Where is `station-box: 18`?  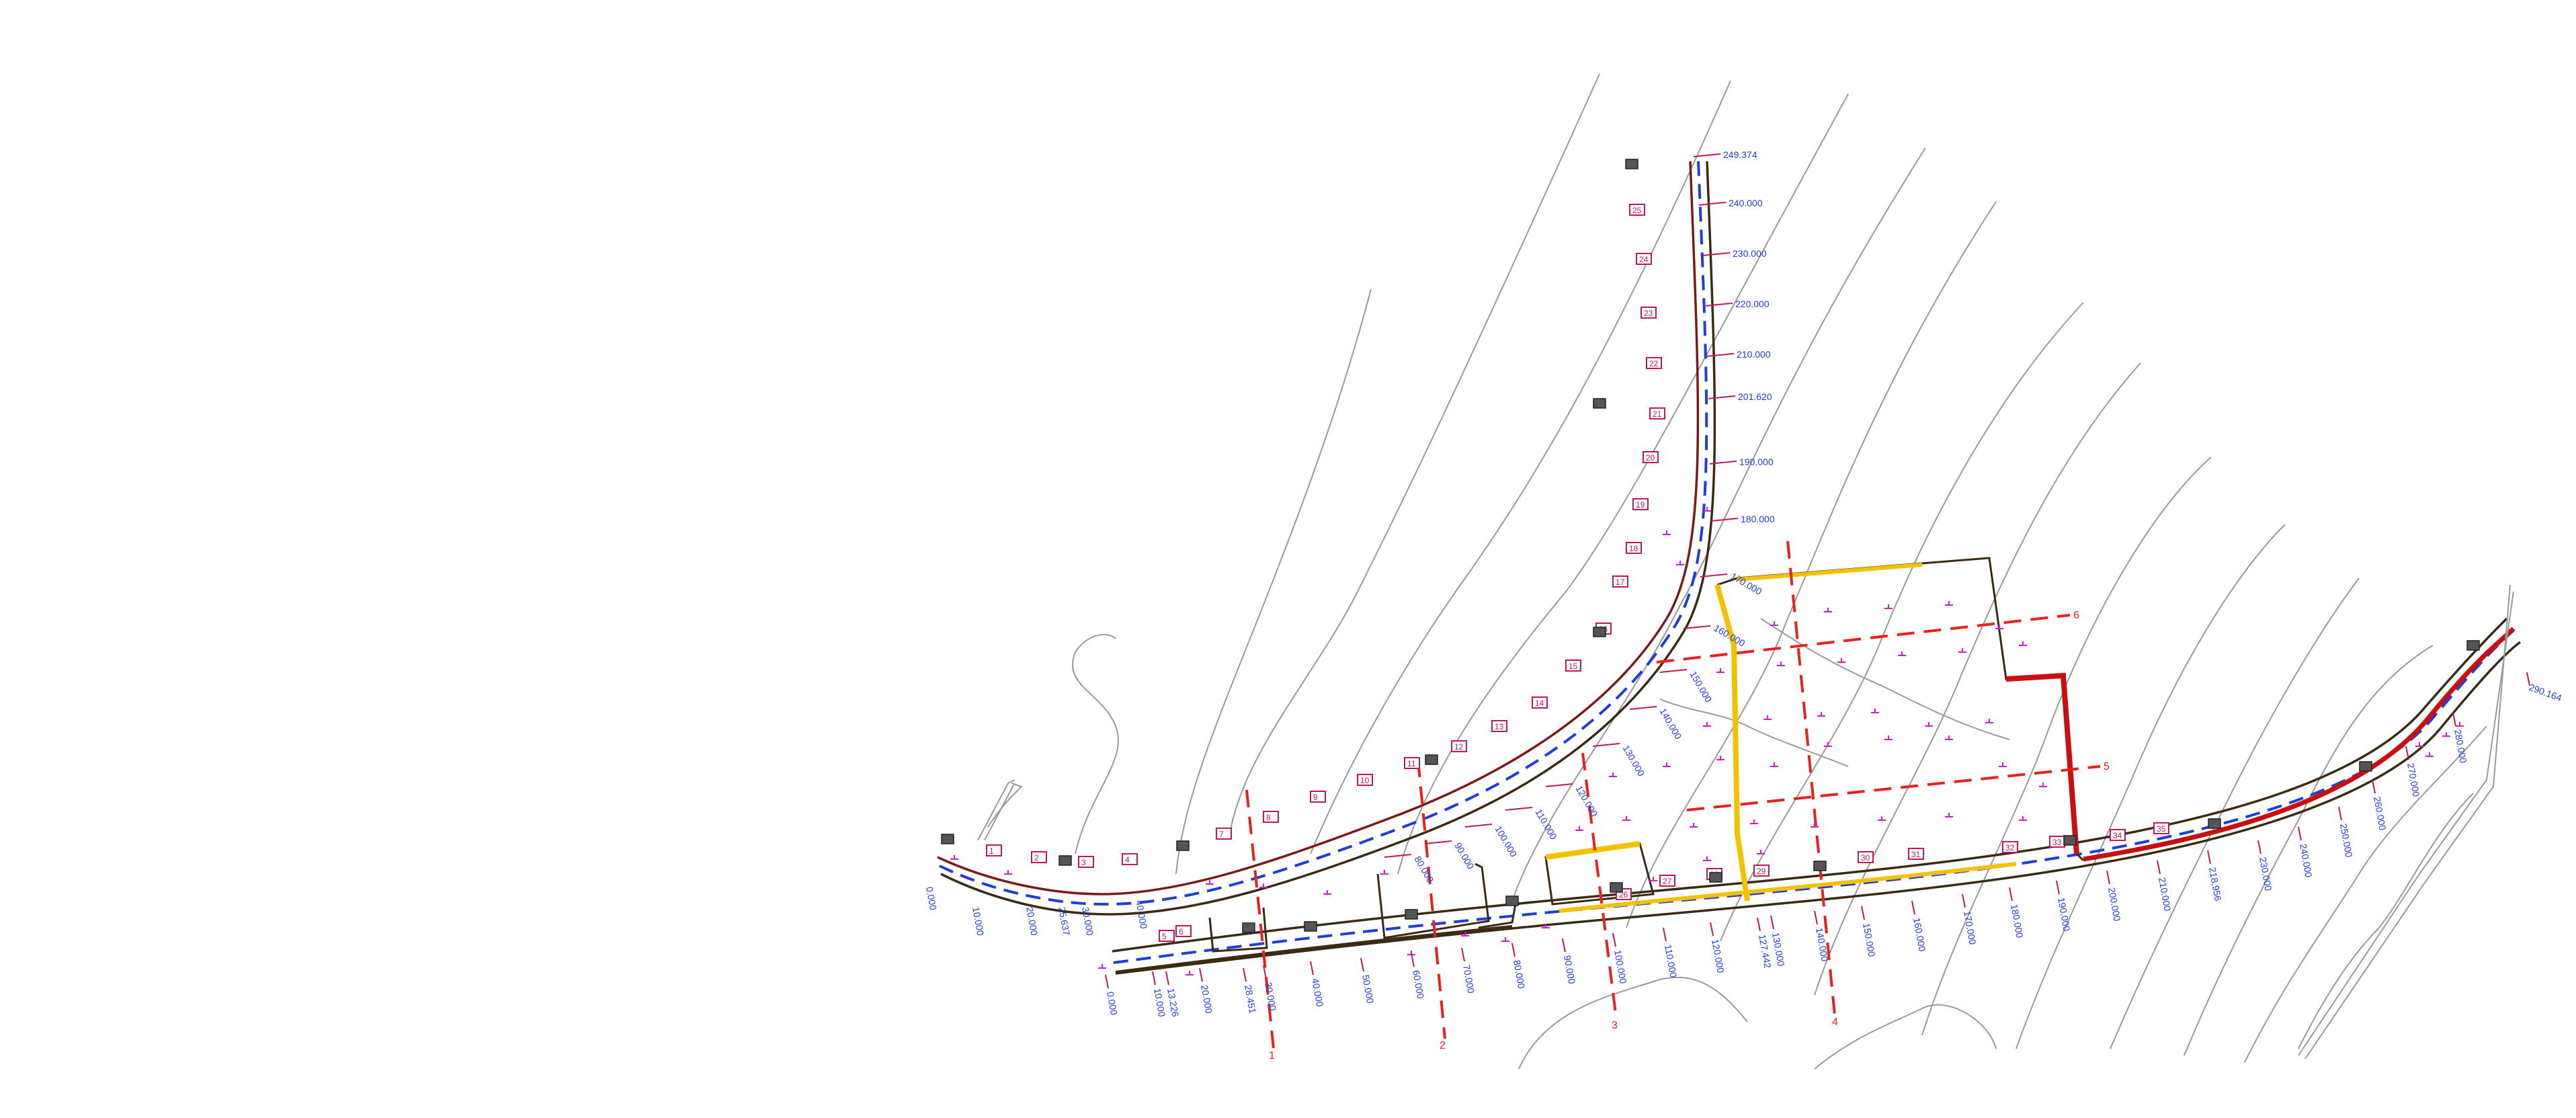 station-box: 18 is located at coordinates (1634, 548).